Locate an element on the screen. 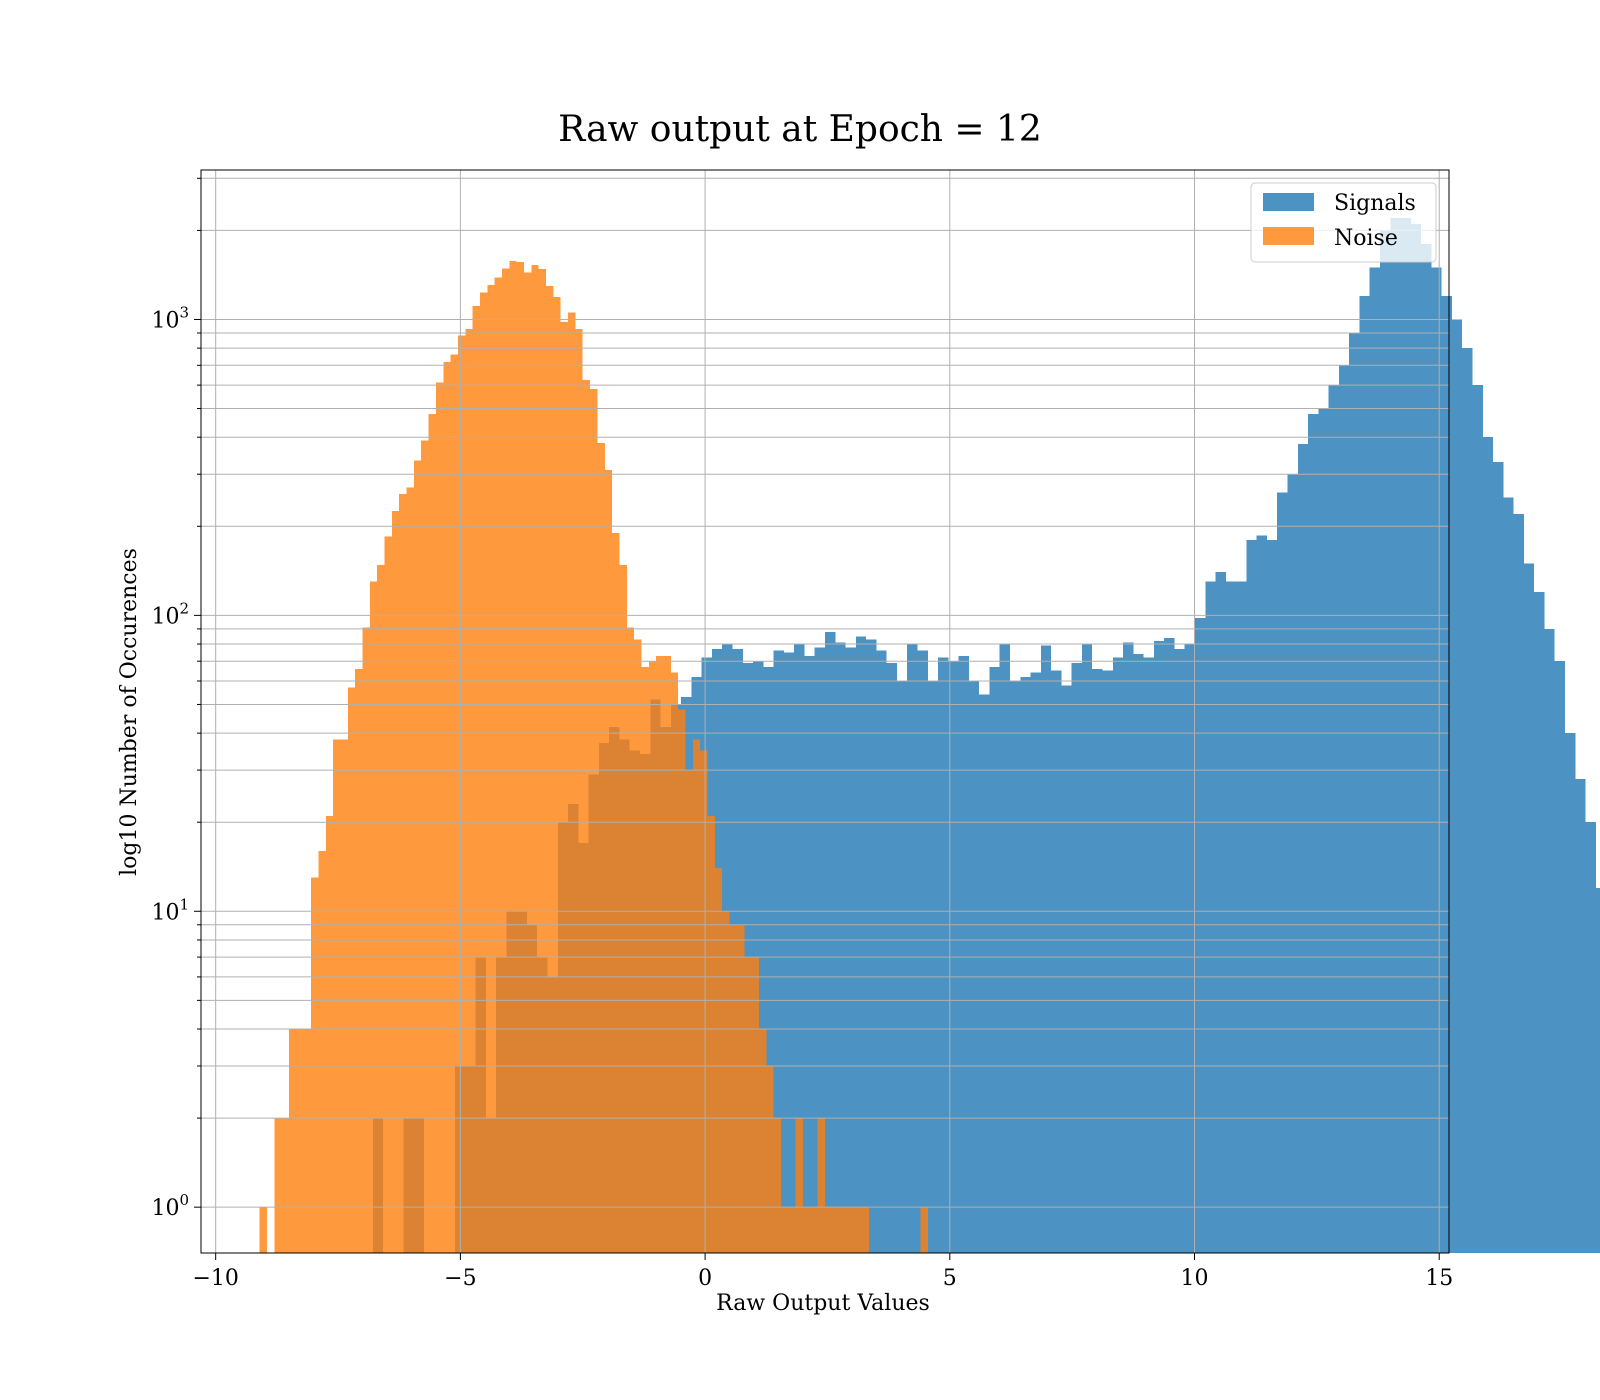 The image size is (1600, 1400). y-tick-label: 10⁰ is located at coordinates (170, 1206).